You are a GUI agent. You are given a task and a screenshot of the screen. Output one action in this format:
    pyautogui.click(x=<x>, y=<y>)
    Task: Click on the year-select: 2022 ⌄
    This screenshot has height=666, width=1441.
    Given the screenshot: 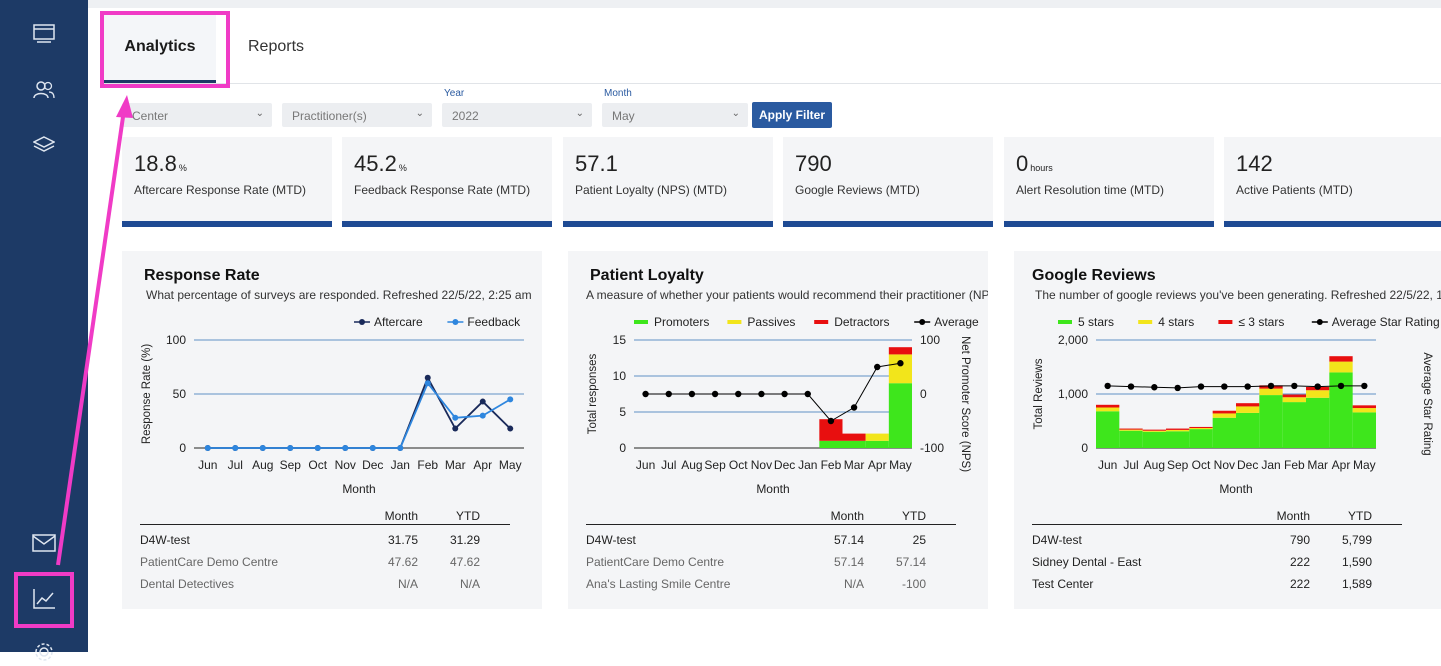 What is the action you would take?
    pyautogui.click(x=517, y=115)
    